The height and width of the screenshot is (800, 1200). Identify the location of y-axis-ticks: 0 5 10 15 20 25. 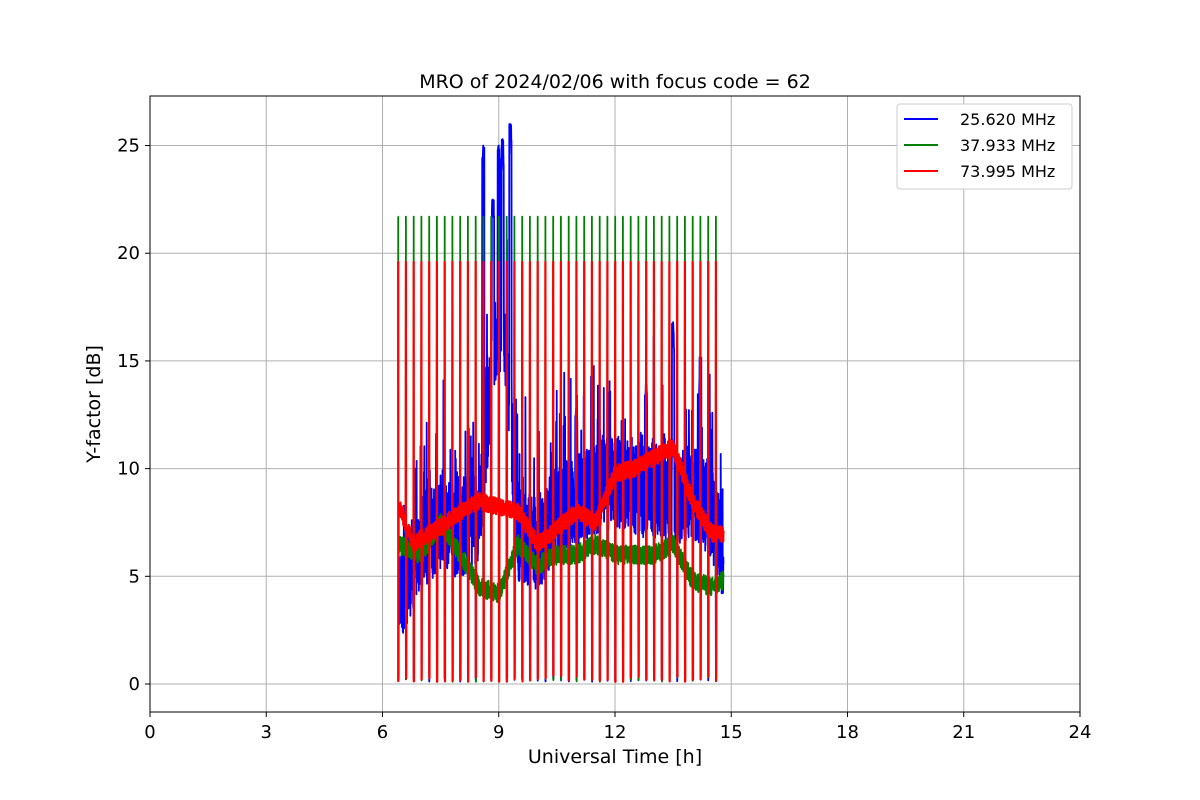
(133, 415).